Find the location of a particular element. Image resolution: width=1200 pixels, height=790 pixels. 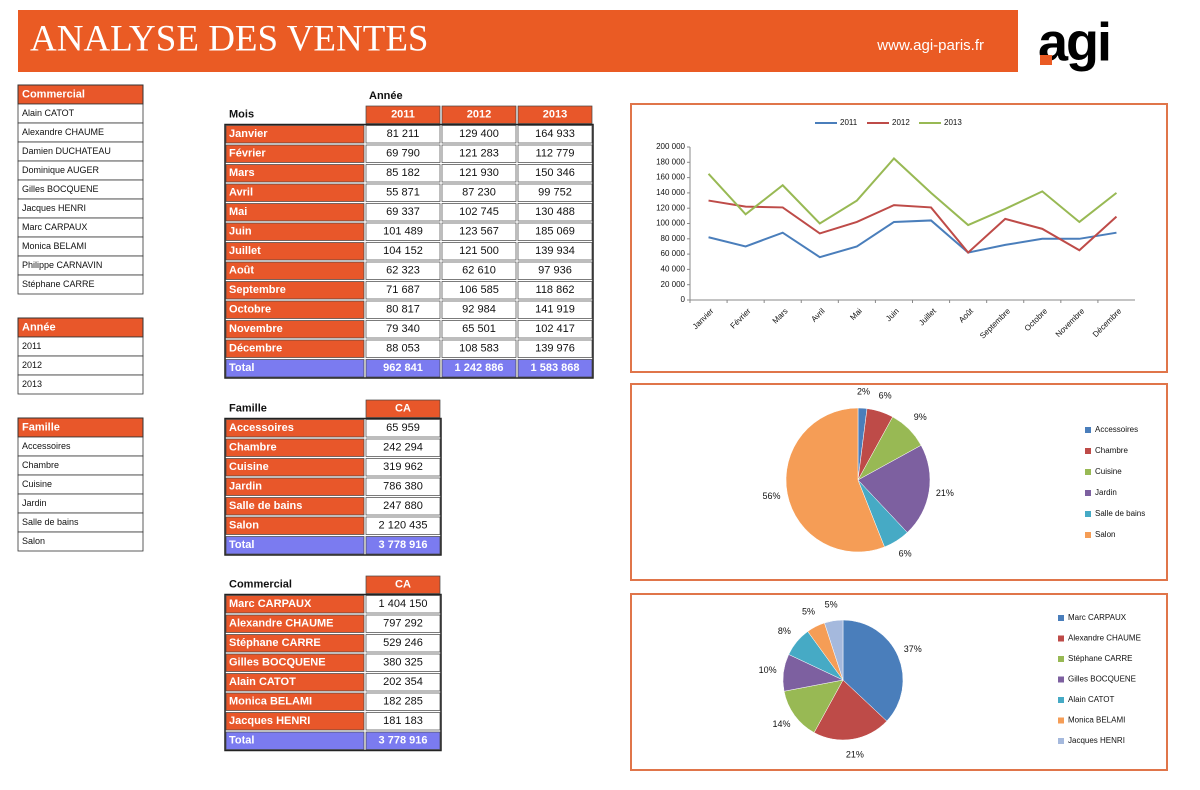

website: www.agi-paris.fr is located at coordinates (930, 45).